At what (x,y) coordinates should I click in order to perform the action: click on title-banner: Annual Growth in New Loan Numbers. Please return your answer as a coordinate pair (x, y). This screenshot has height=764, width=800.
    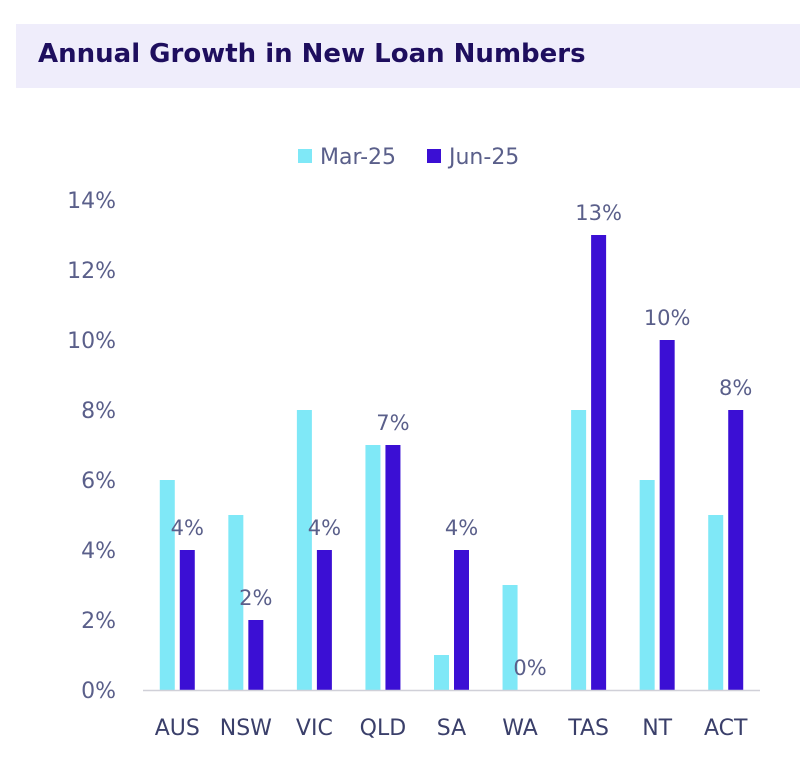
    Looking at the image, I should click on (408, 56).